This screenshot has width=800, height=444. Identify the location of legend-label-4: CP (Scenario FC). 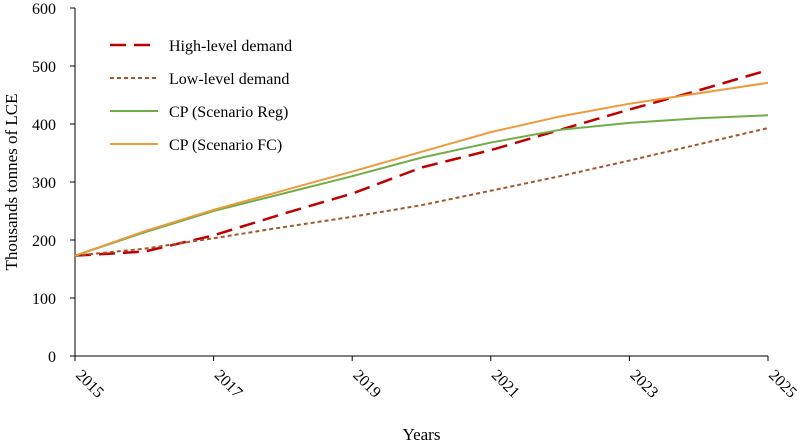
(225, 145).